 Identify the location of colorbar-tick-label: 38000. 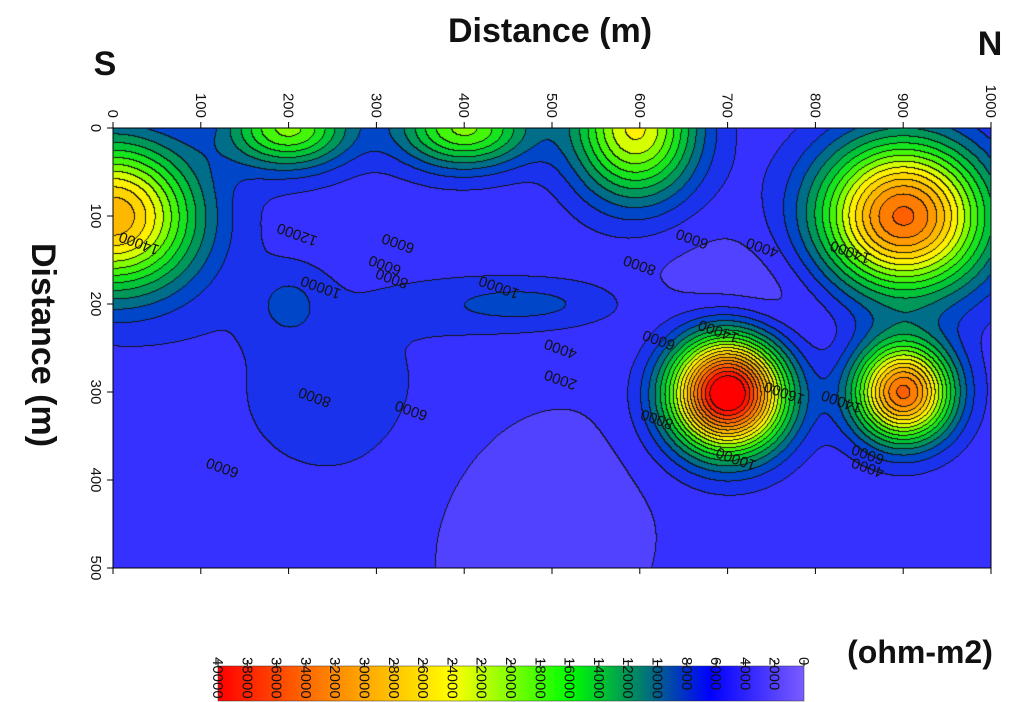
(246, 678).